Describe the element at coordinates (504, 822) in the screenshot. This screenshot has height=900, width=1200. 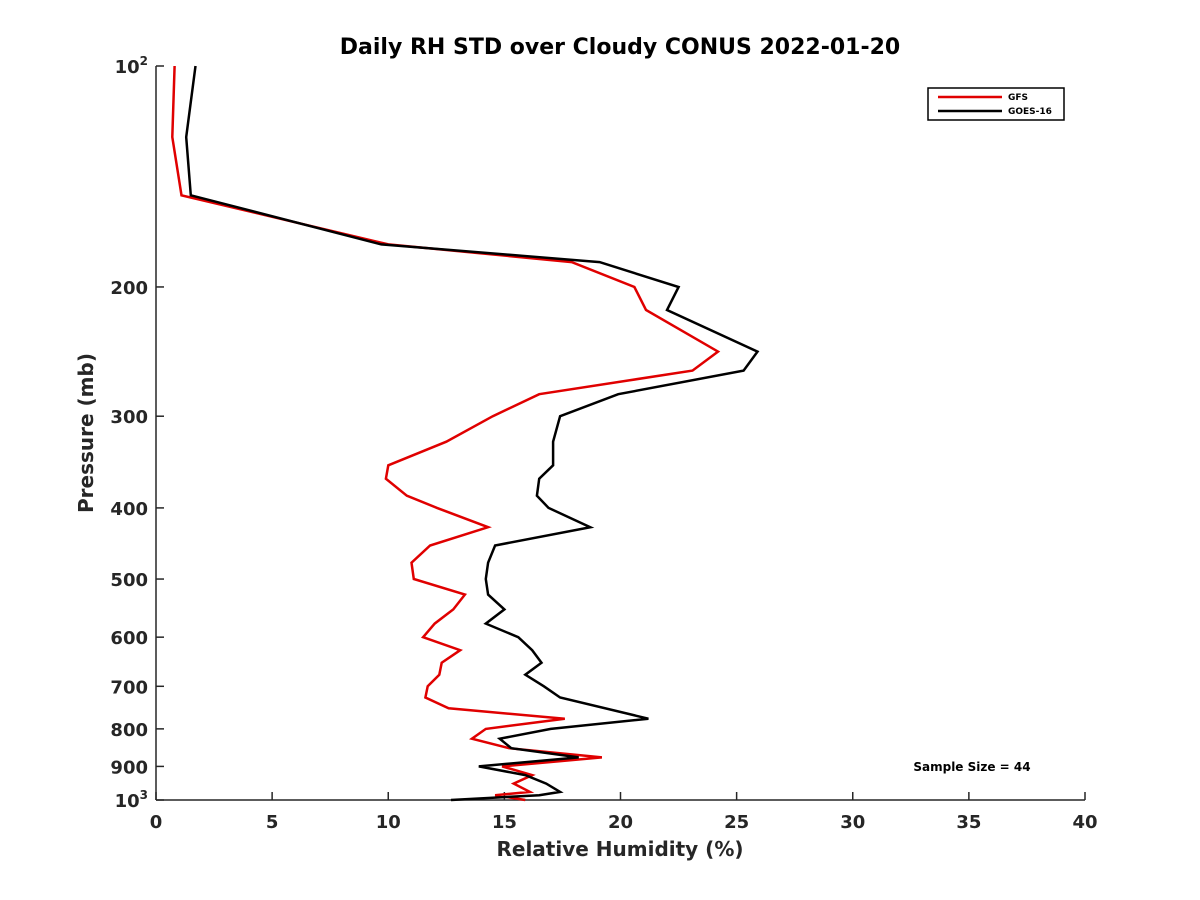
I see `x-tick-label: 15` at that location.